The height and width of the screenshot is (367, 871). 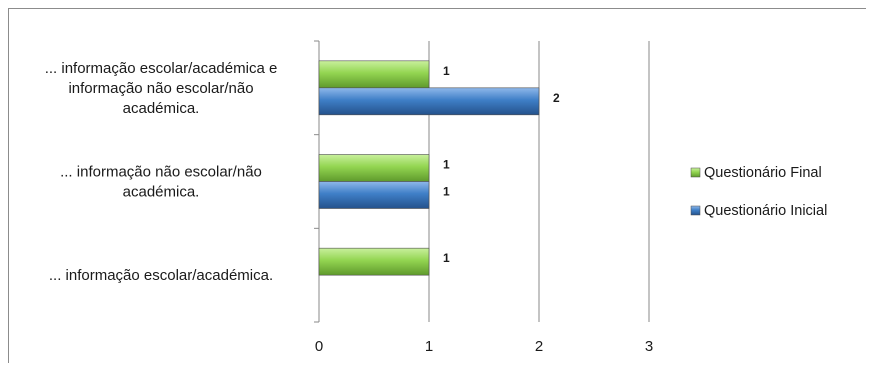 I want to click on category-label-line: informação não escolar/não, so click(x=160, y=88).